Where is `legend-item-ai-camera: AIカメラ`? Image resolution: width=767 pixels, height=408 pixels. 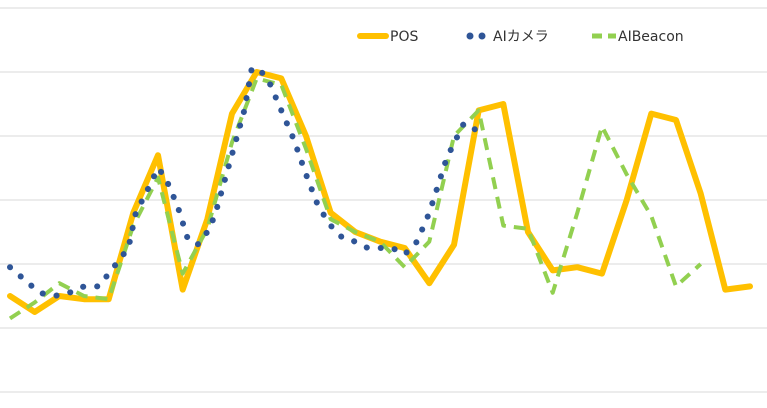
legend-item-ai-camera: AIカメラ is located at coordinates (507, 37).